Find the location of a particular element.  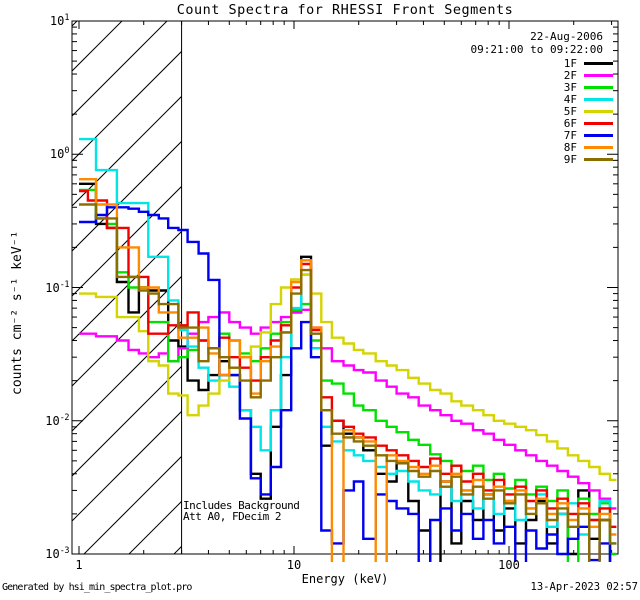

time-range-label: 09:21:00 to 09:22:00 is located at coordinates (536, 49).